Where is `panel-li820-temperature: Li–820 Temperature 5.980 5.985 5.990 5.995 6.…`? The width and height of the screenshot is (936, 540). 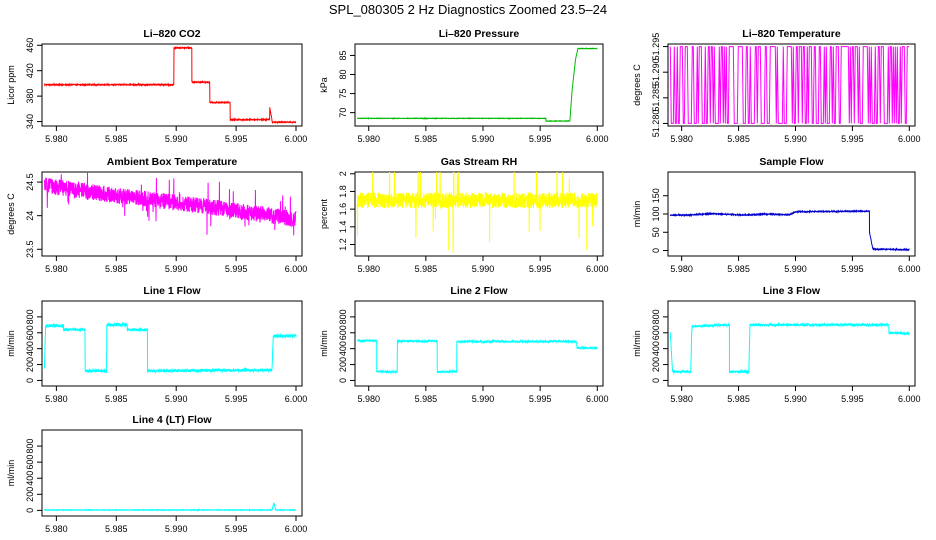 panel-li820-temperature: Li–820 Temperature 5.980 5.985 5.990 5.995 6.… is located at coordinates (776, 86).